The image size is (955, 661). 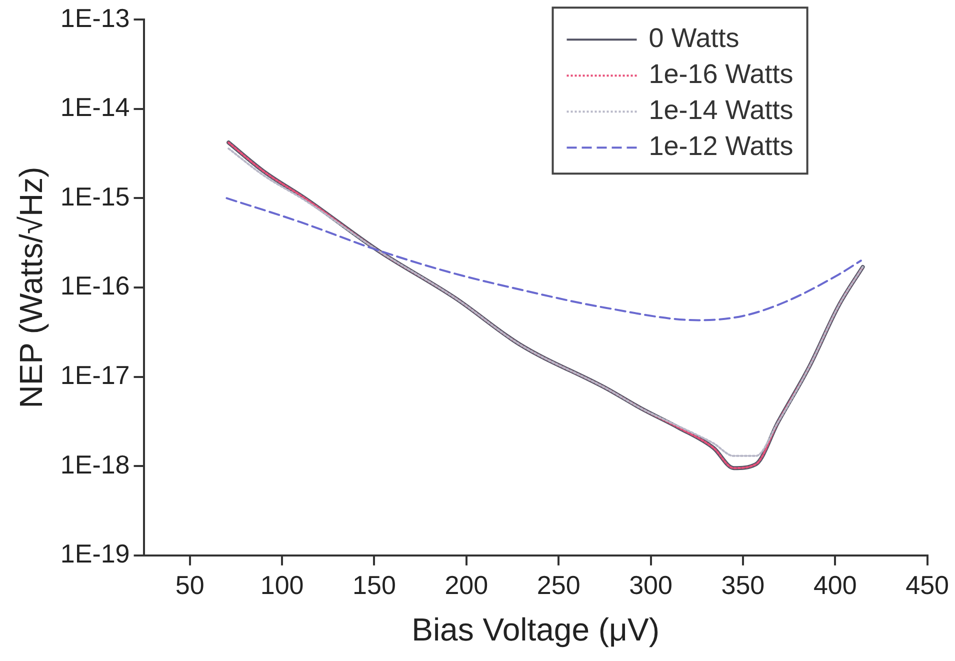 What do you see at coordinates (189, 585) in the screenshot?
I see `x-tick-label: 50` at bounding box center [189, 585].